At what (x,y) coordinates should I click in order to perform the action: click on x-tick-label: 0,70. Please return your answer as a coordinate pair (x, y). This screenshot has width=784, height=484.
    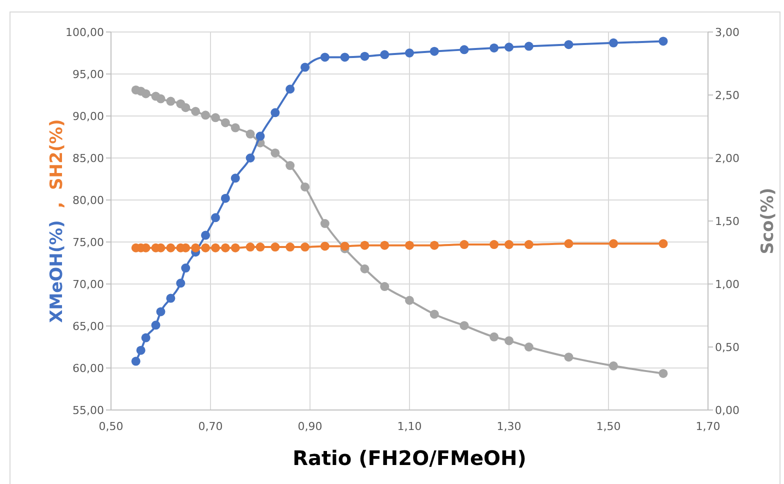
    Looking at the image, I should click on (210, 426).